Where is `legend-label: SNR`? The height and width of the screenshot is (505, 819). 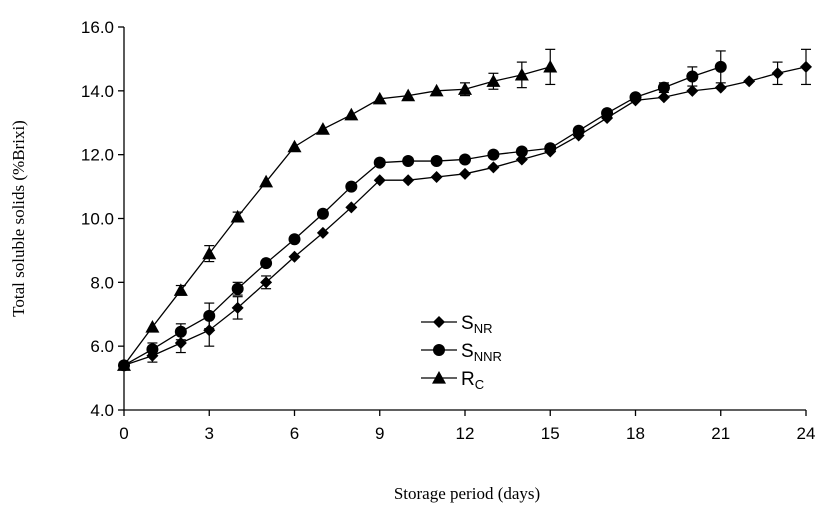 legend-label: SNR is located at coordinates (476, 324).